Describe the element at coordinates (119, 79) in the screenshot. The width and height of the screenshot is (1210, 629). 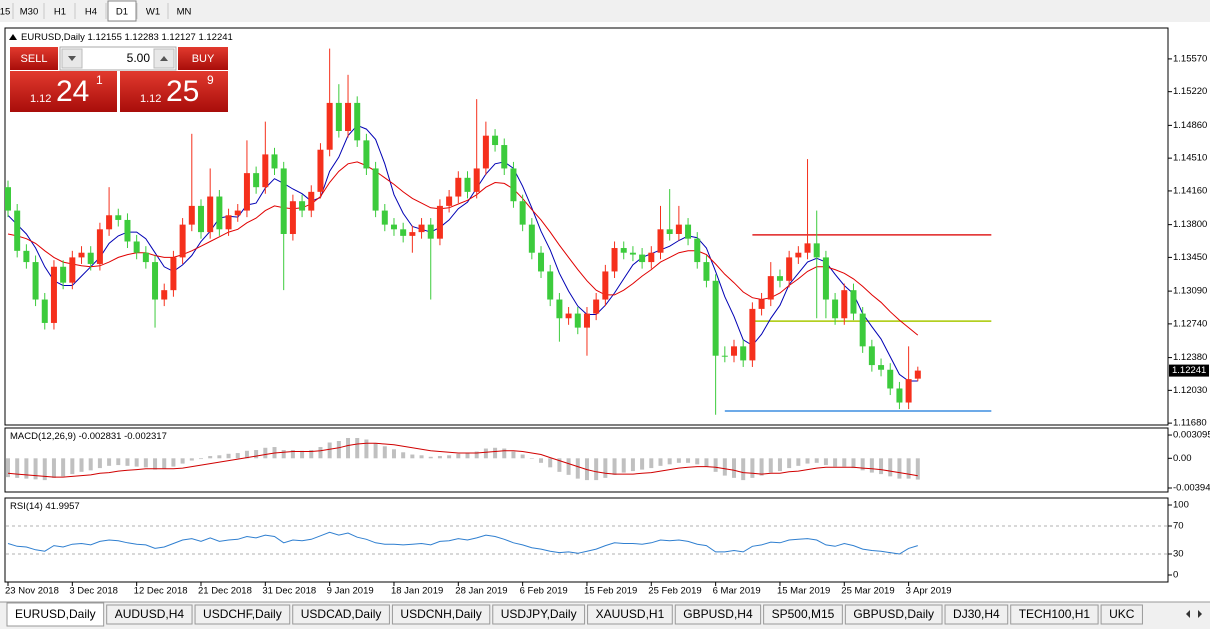
I see `trade-panel: SELL 5.00 BUY 1.12 24 1 1.12 25 9` at that location.